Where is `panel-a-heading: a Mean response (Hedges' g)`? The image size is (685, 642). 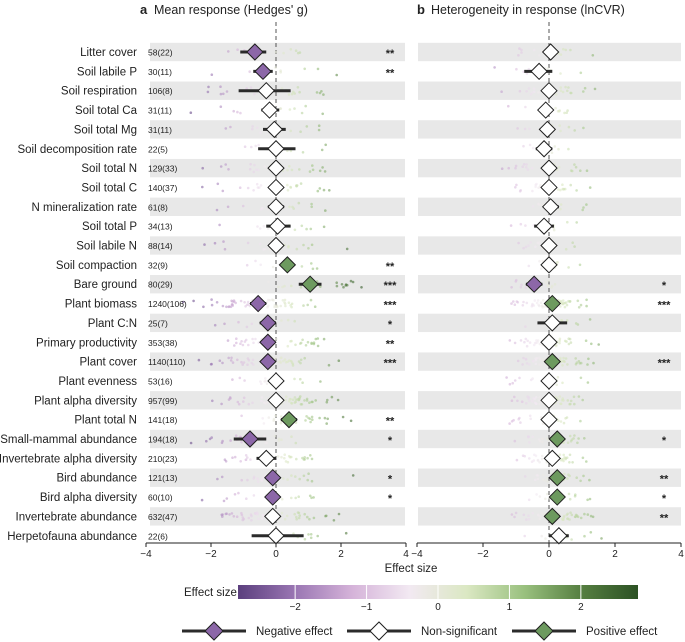
panel-a-heading: a Mean response (Hedges' g) is located at coordinates (224, 9).